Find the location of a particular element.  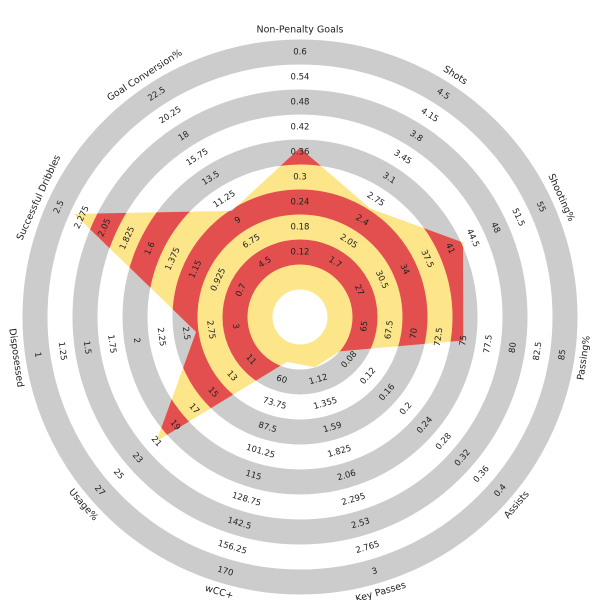

tick-label: 34 is located at coordinates (404, 269).